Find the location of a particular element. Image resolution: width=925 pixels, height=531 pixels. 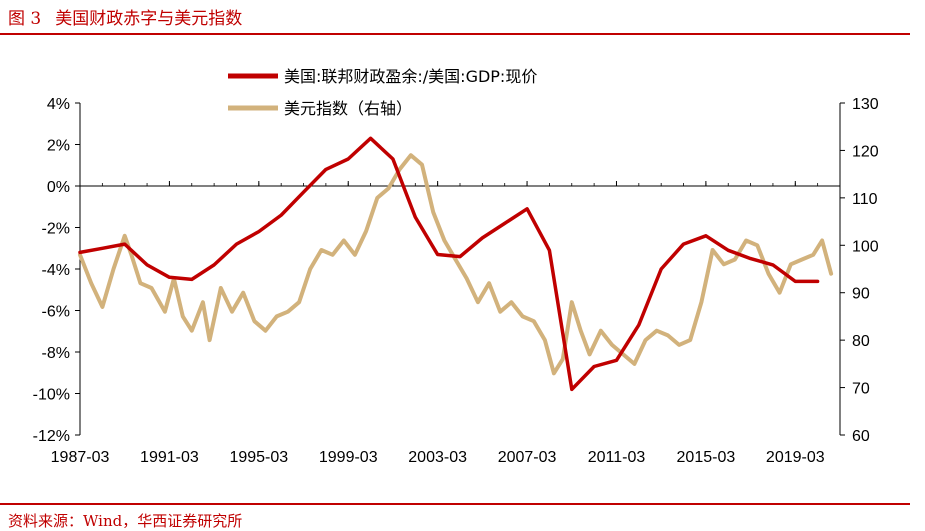

figure-number: 图 3 is located at coordinates (25, 19).